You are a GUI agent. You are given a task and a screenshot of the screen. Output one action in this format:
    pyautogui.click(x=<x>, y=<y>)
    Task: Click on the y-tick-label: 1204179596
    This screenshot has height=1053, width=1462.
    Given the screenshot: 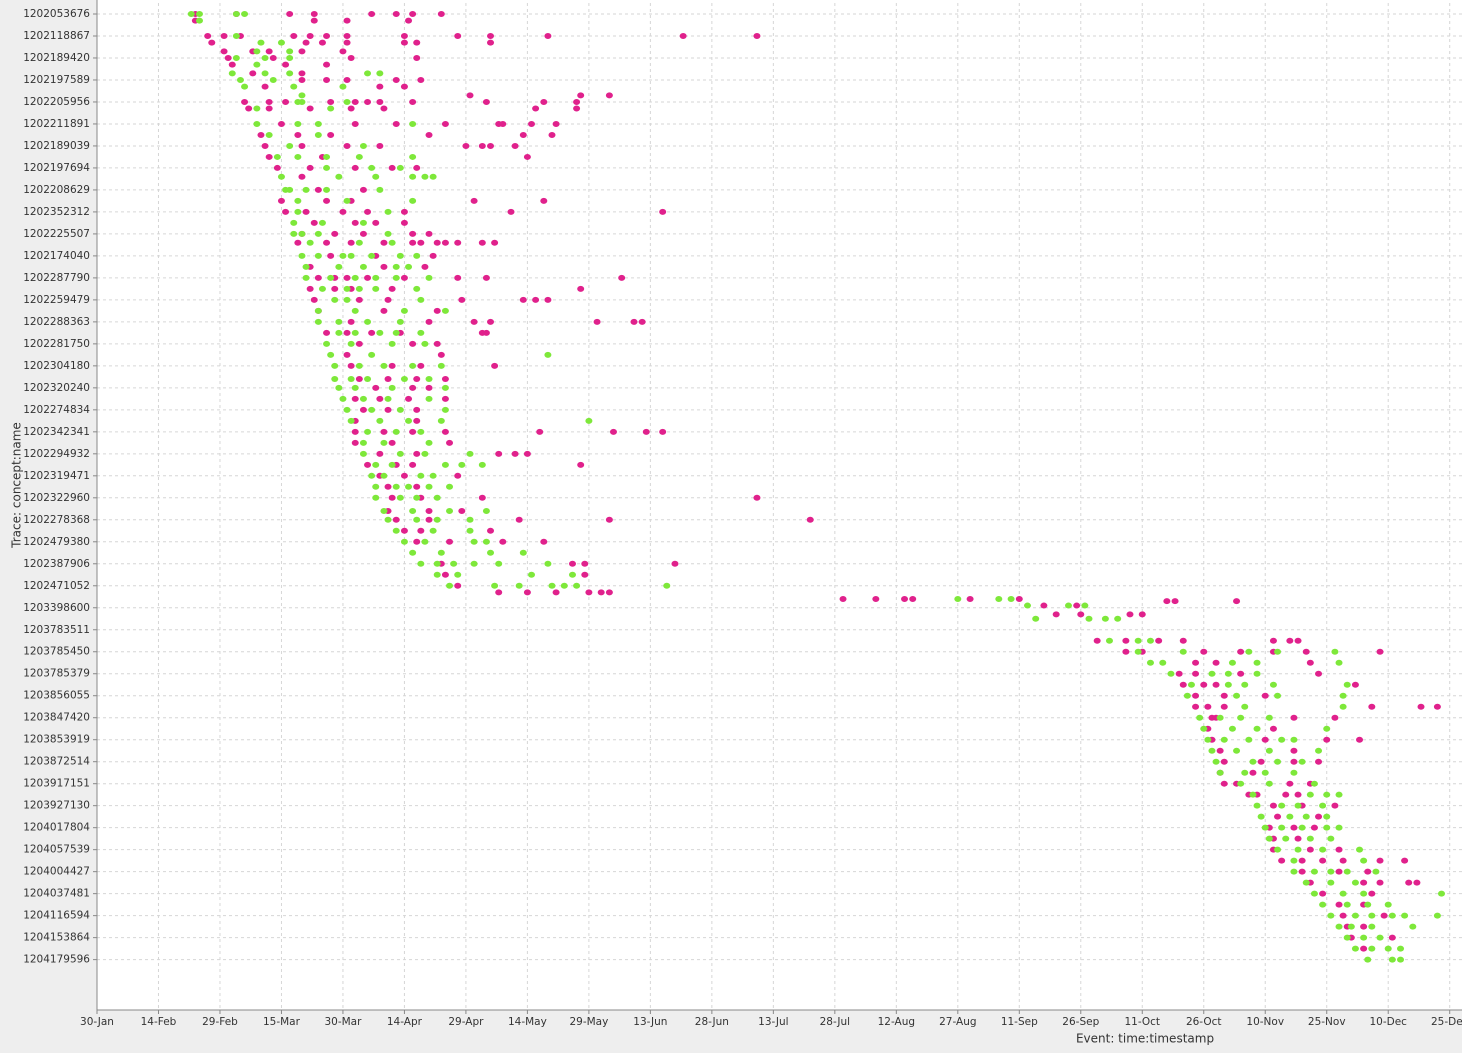 What is the action you would take?
    pyautogui.click(x=56, y=960)
    